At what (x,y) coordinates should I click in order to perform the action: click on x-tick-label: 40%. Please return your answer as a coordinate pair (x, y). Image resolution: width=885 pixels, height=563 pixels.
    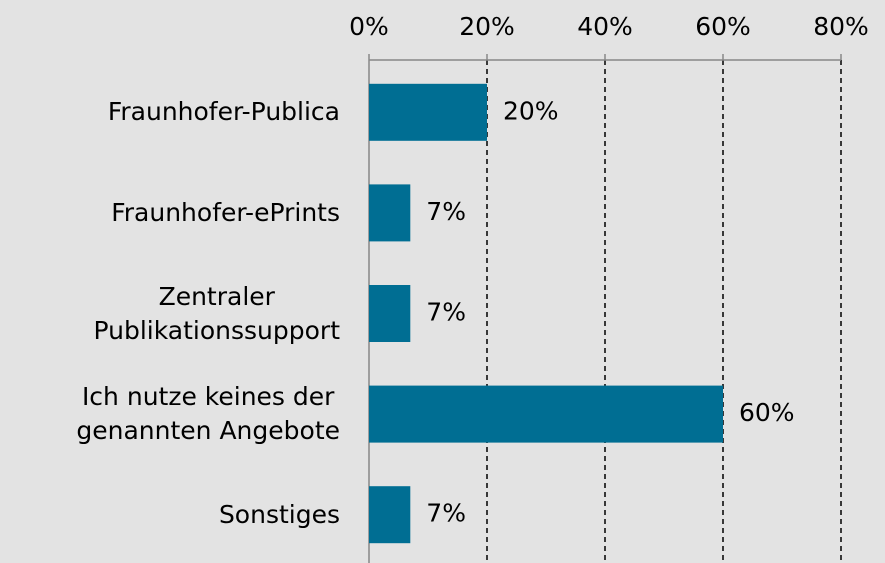
    Looking at the image, I should click on (605, 26).